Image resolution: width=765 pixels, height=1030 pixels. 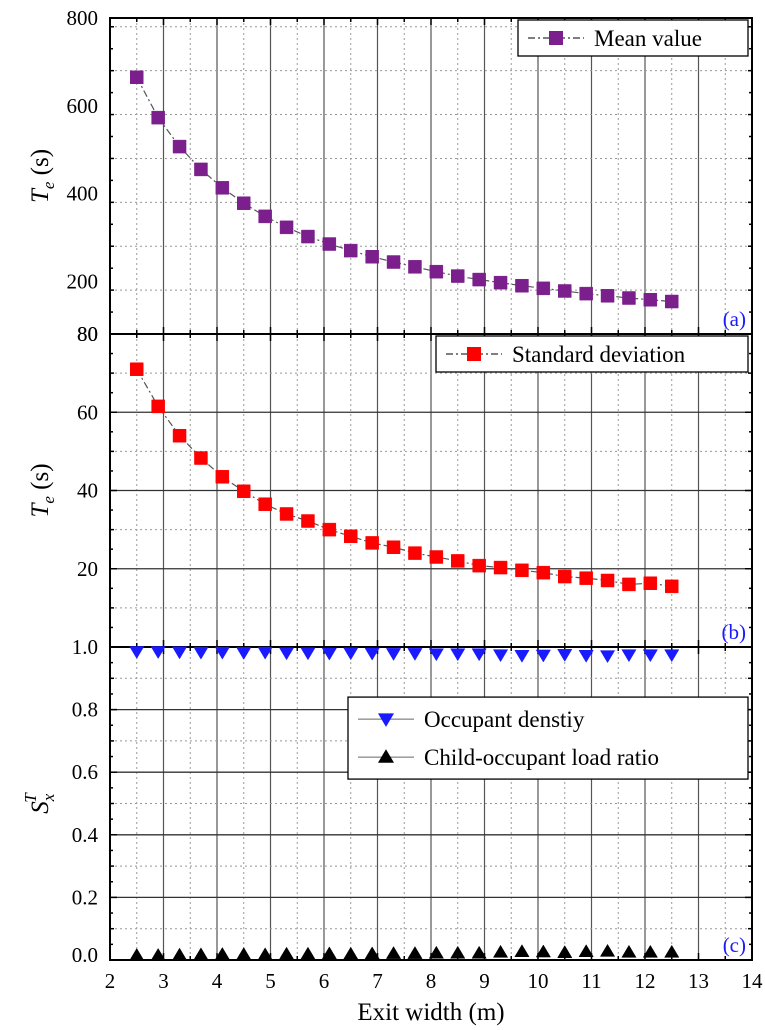 What do you see at coordinates (110, 981) in the screenshot?
I see `x-tick-label: 2` at bounding box center [110, 981].